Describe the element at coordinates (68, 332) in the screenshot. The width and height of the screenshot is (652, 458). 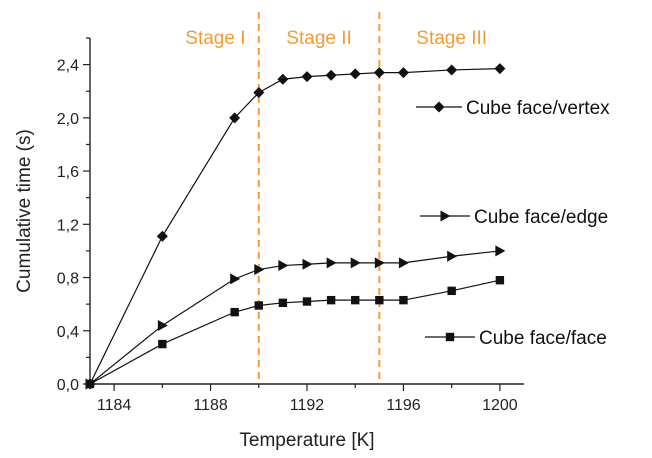
I see `y-tick-label: 0,4` at that location.